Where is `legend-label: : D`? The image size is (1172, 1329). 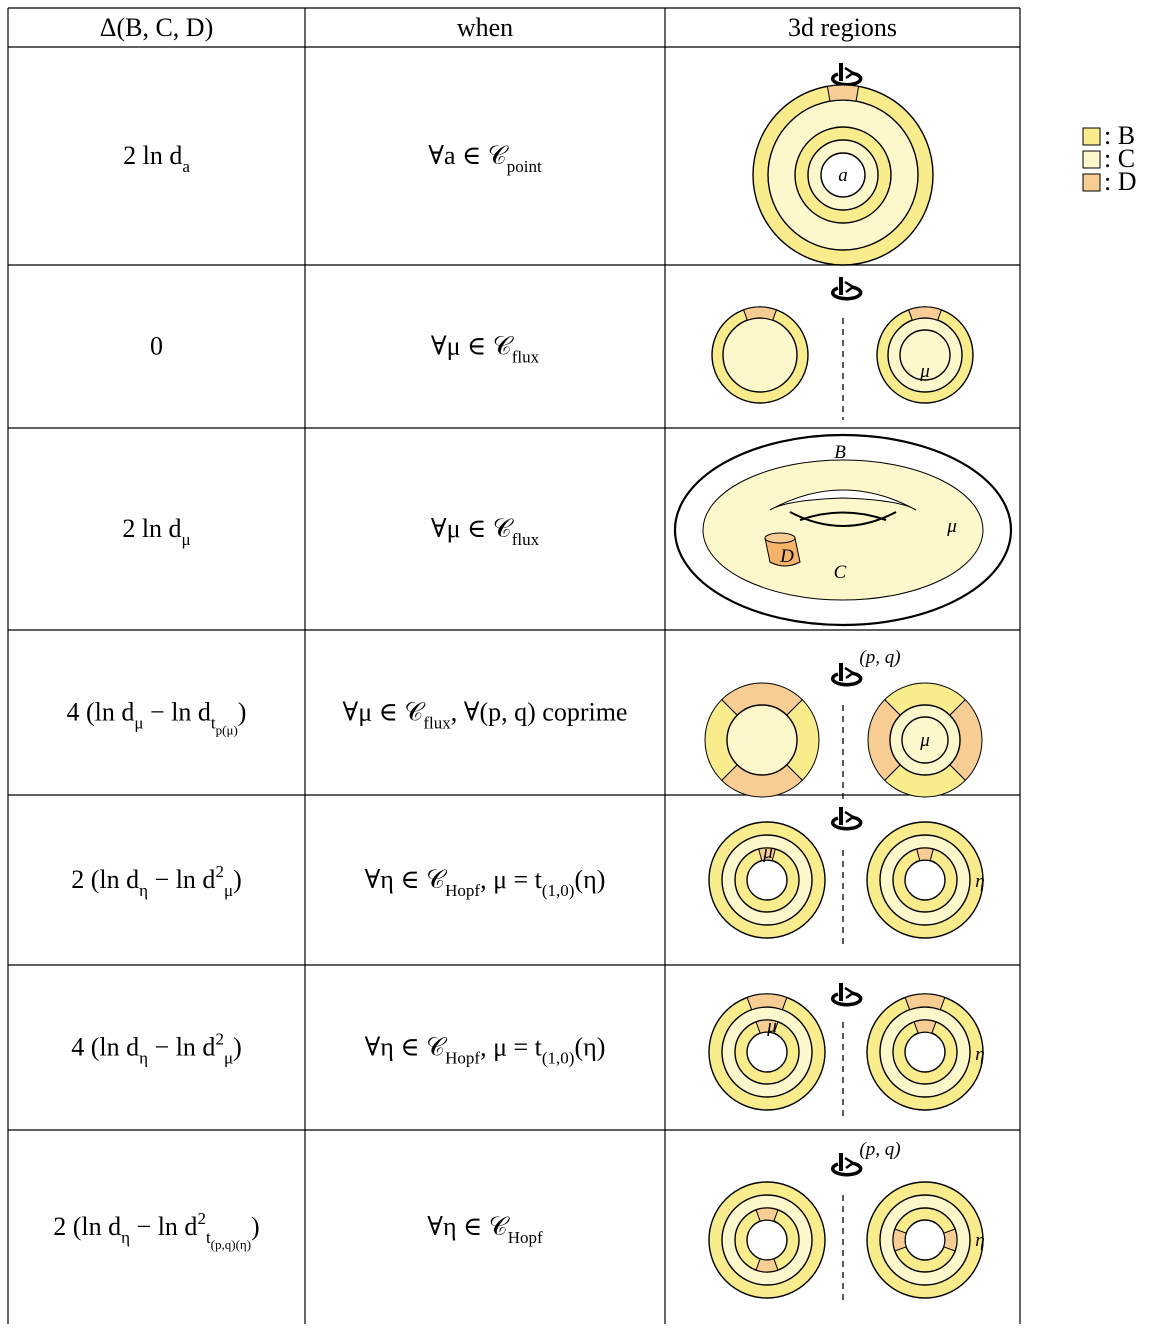
legend-label: : D is located at coordinates (1120, 181).